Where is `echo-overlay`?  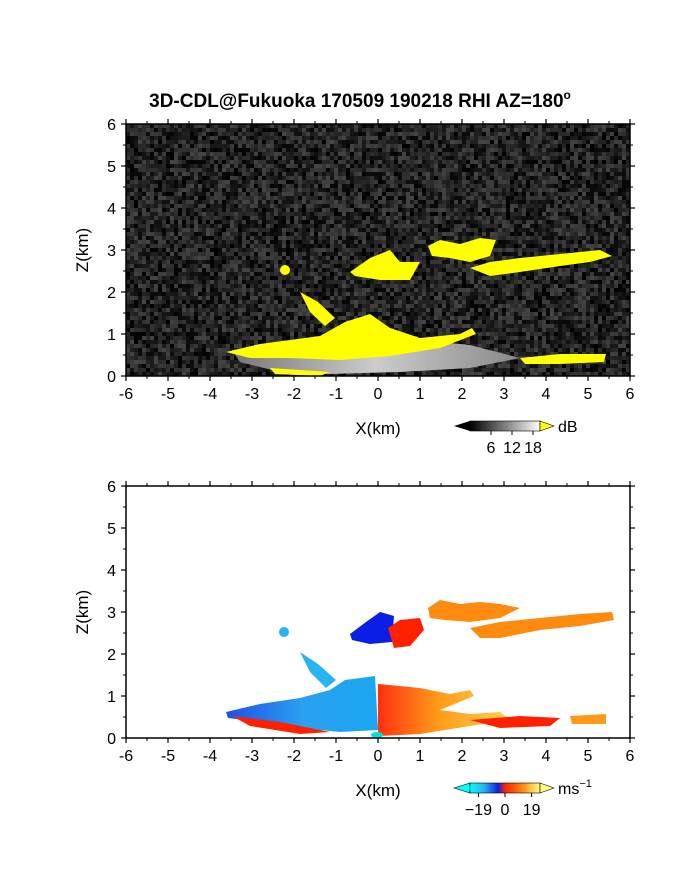
echo-overlay is located at coordinates (419, 307).